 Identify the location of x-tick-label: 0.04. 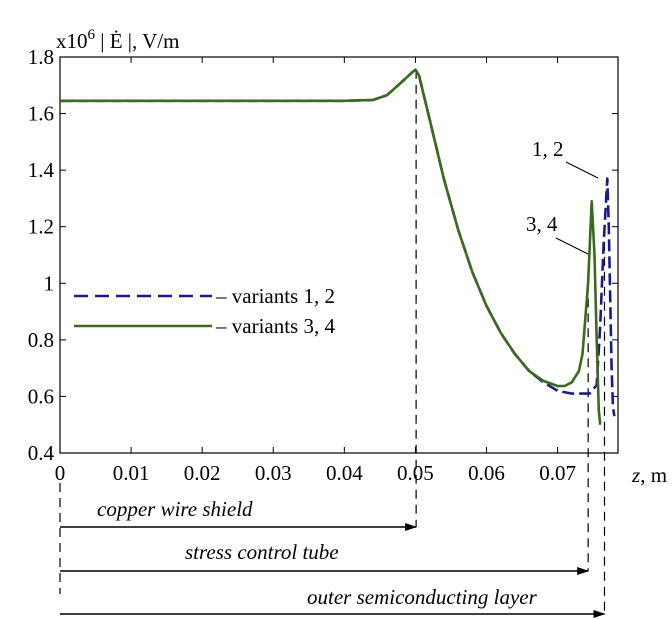
(344, 473).